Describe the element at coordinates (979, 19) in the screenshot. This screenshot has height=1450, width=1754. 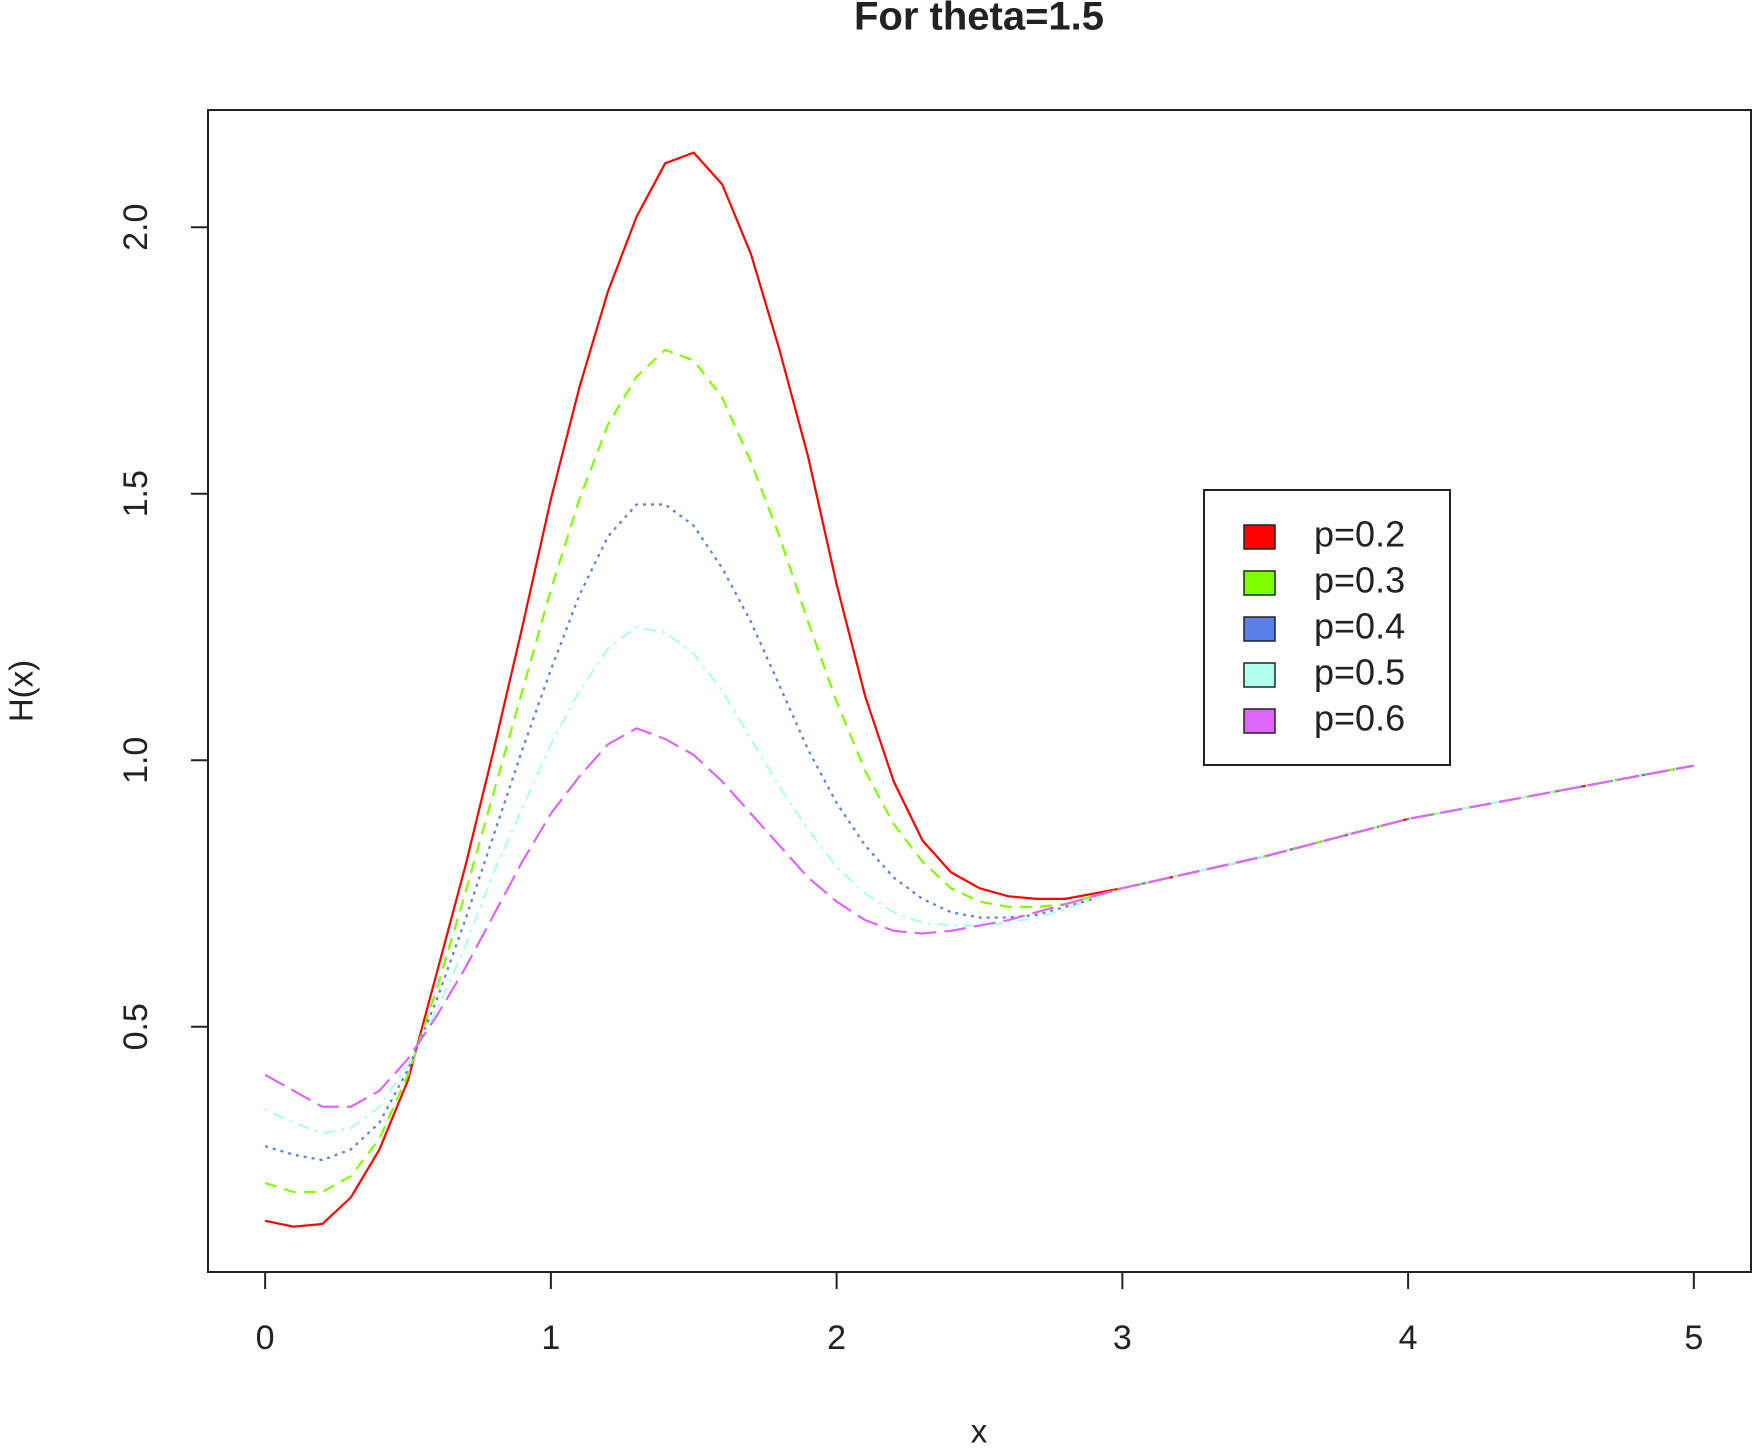
I see `chart-title: For theta=1.5` at that location.